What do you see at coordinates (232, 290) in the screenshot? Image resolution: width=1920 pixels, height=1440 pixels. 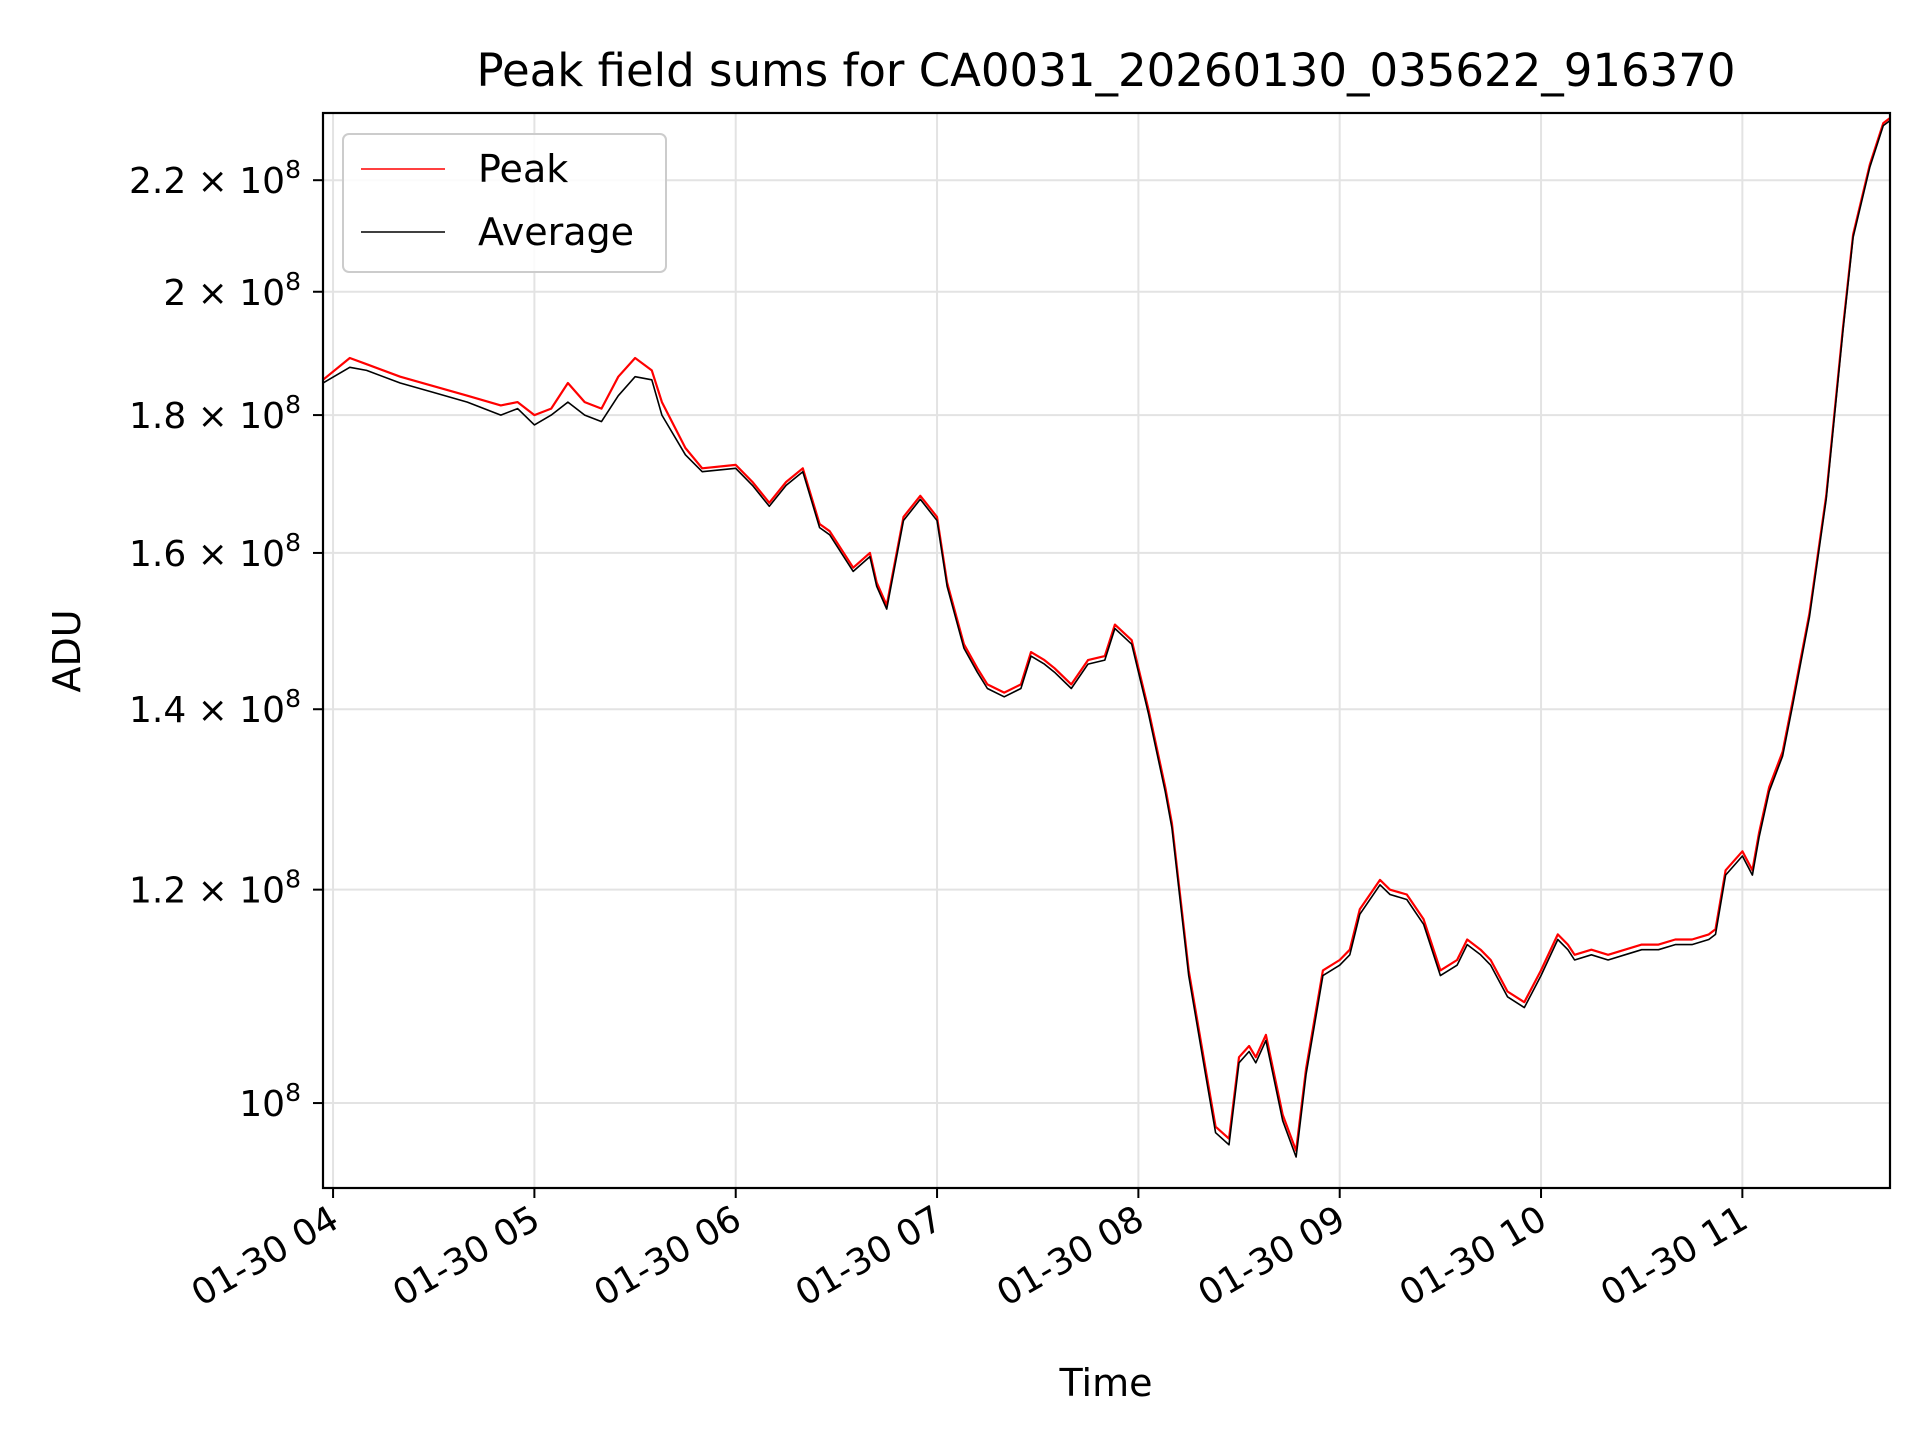 I see `y-tick-label: 2 × 108` at bounding box center [232, 290].